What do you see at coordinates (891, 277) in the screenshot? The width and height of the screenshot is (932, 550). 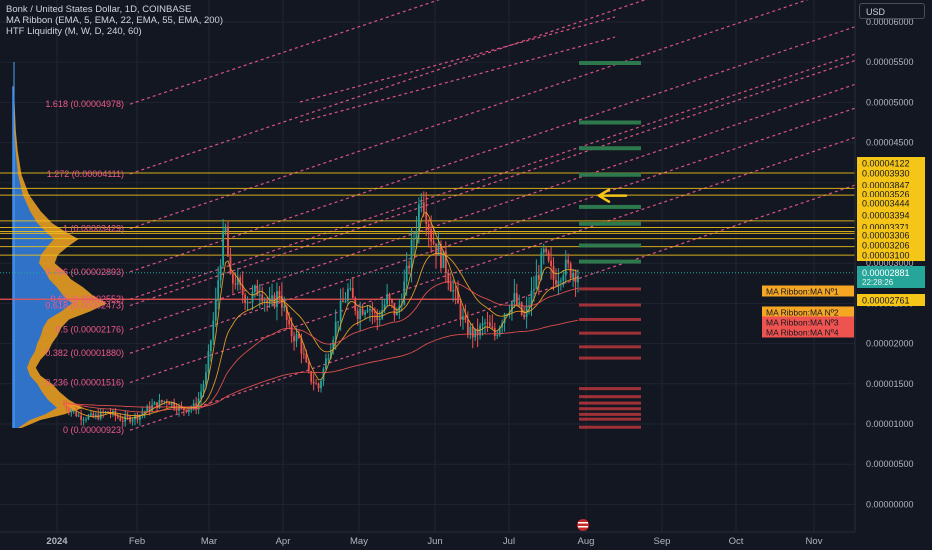 I see `last-price-tag` at bounding box center [891, 277].